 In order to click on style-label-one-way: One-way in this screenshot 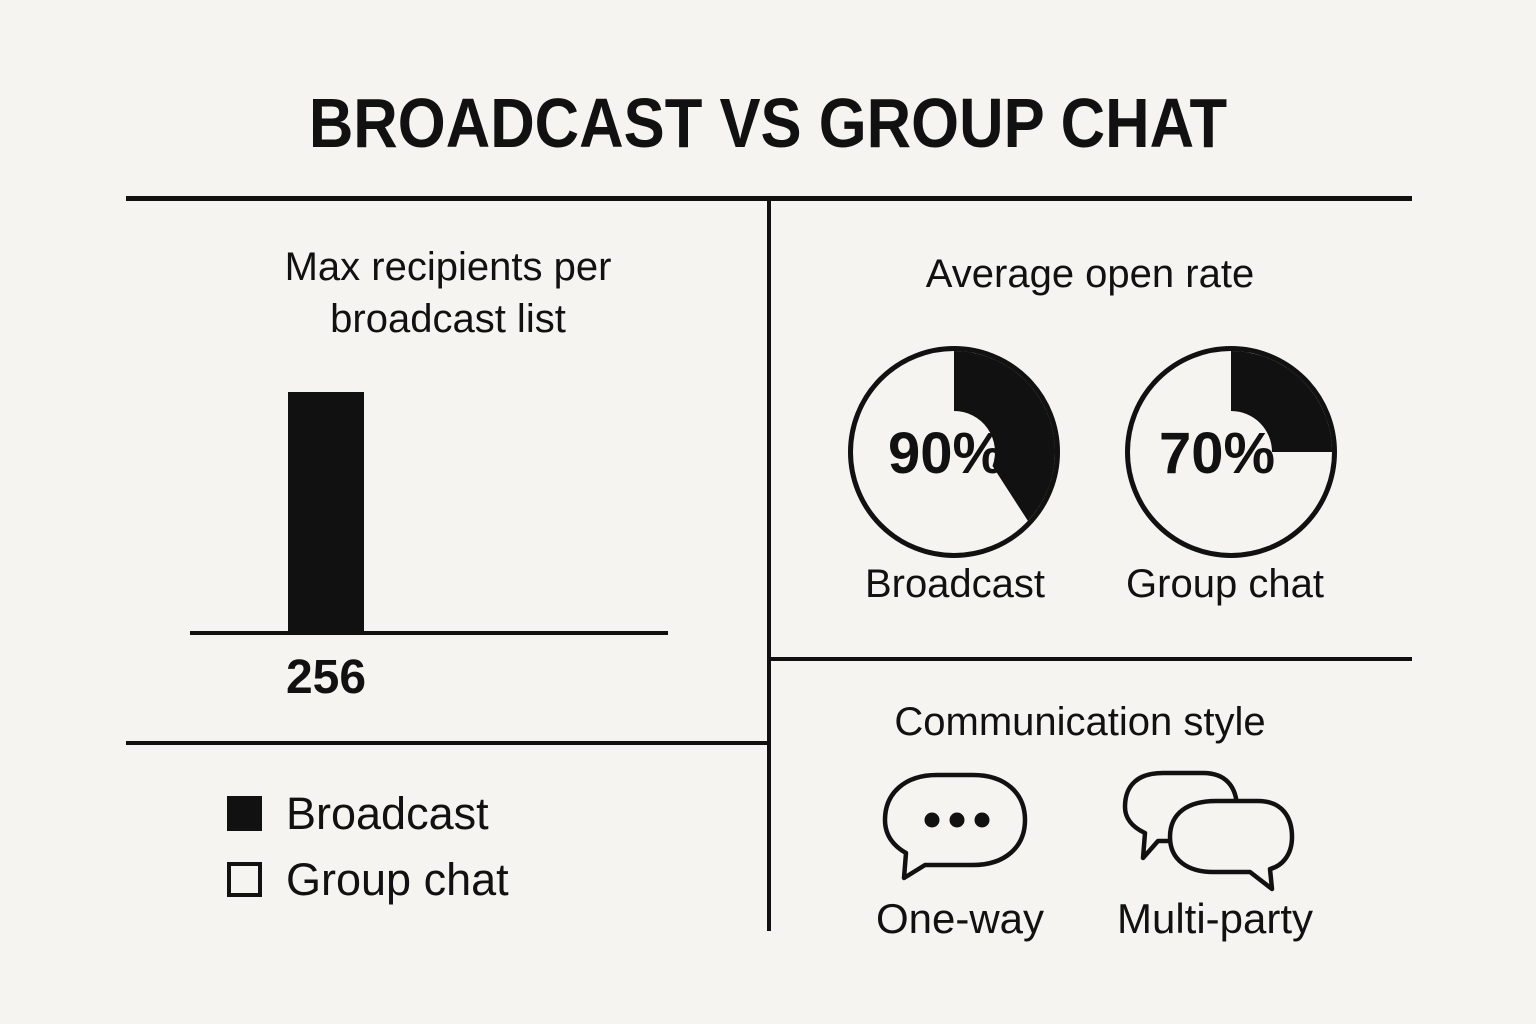, I will do `click(960, 918)`.